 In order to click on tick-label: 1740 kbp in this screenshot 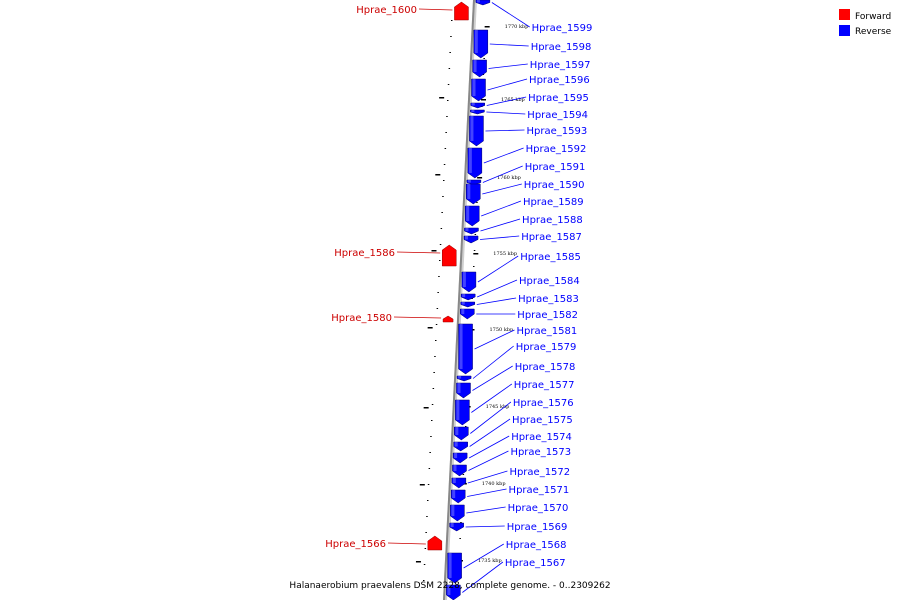, I will do `click(494, 484)`.